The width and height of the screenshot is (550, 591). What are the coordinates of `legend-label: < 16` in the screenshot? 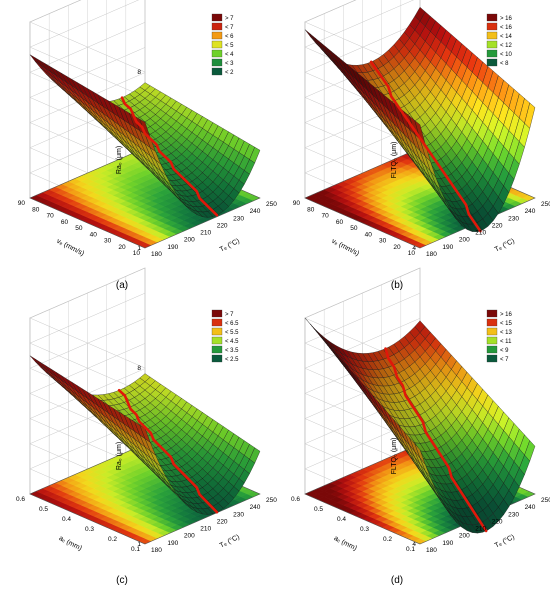 It's located at (506, 28).